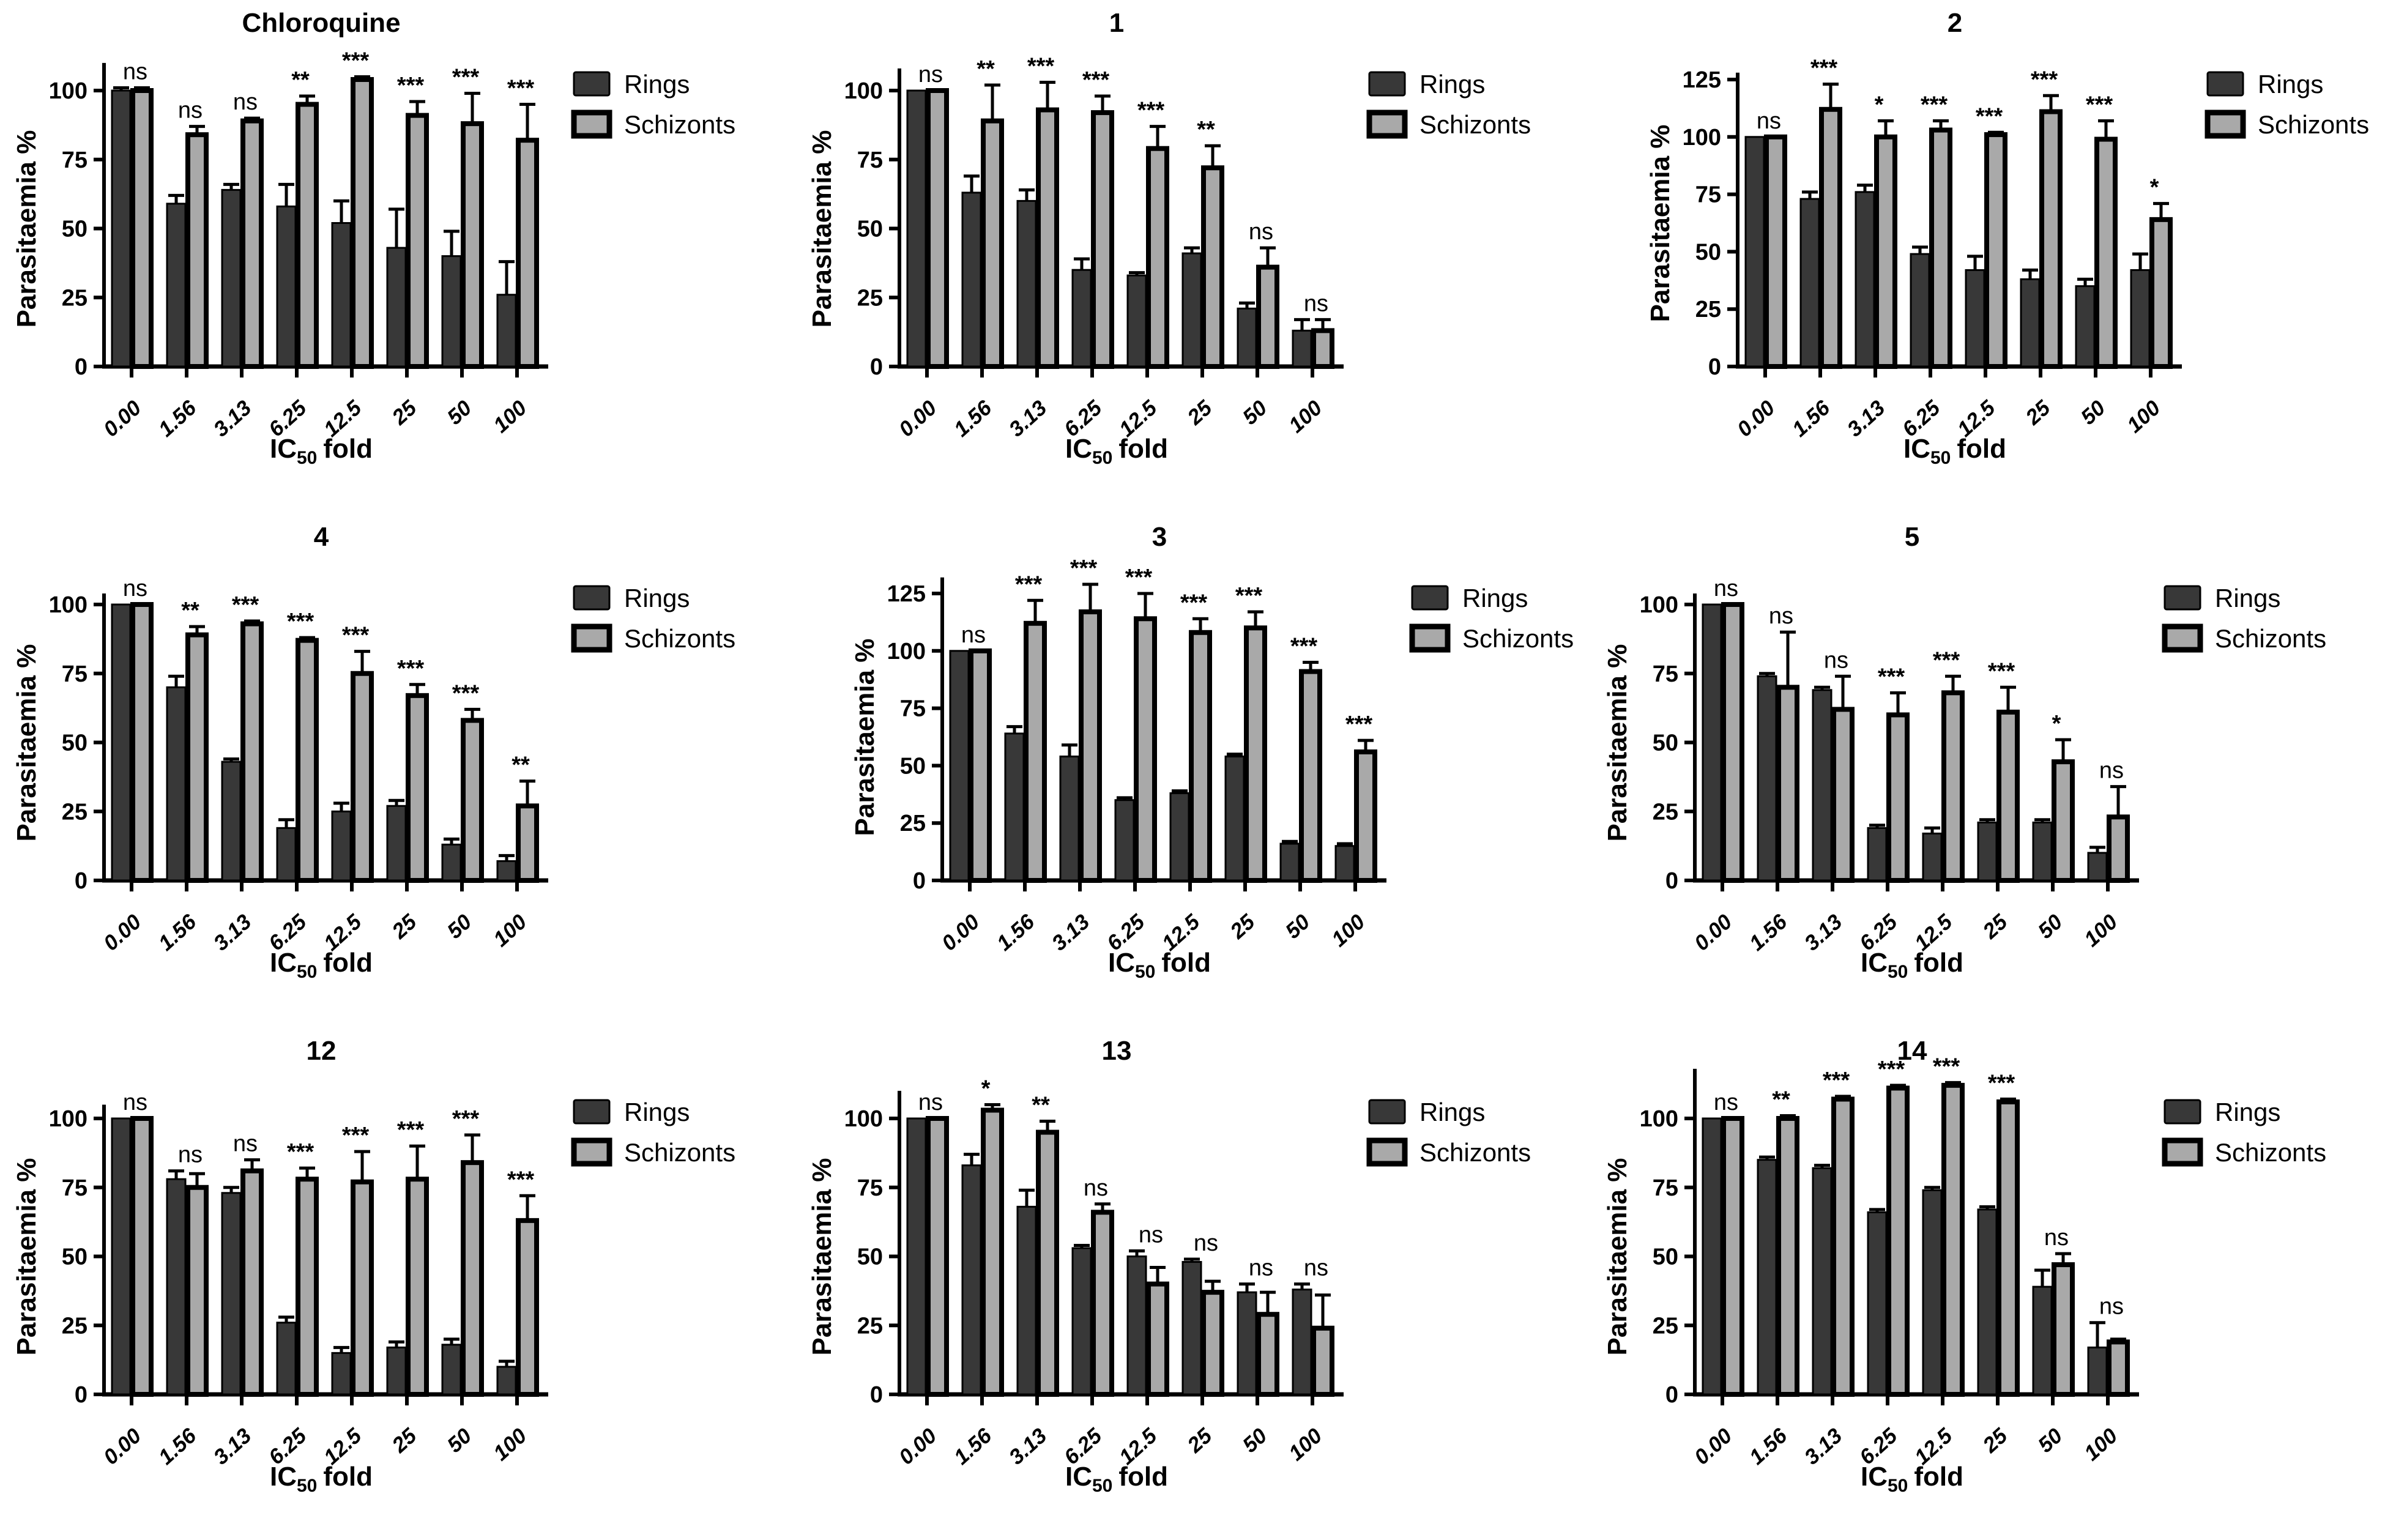  What do you see at coordinates (679, 124) in the screenshot?
I see `legend-schizonts-label: Schizonts` at bounding box center [679, 124].